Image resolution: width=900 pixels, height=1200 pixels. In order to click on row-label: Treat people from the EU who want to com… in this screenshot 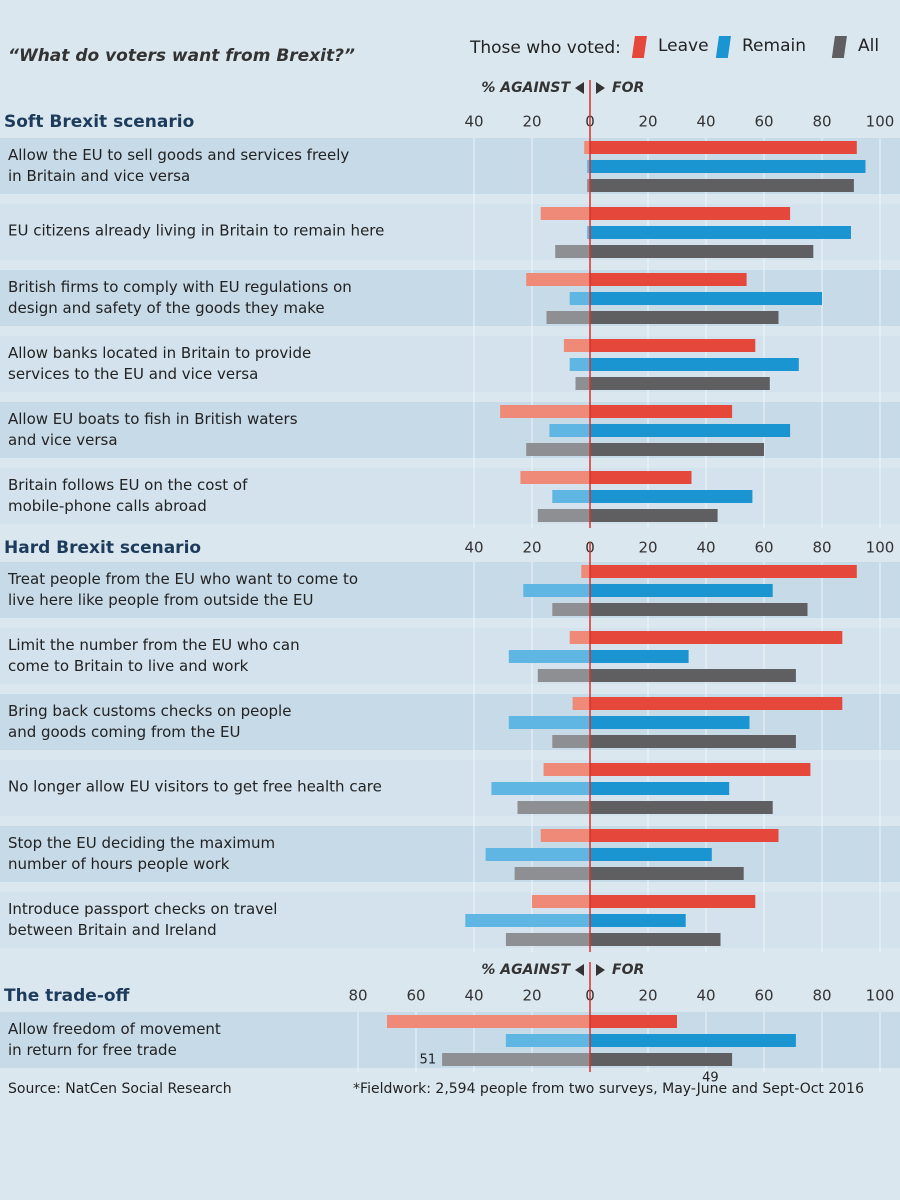, I will do `click(182, 589)`.